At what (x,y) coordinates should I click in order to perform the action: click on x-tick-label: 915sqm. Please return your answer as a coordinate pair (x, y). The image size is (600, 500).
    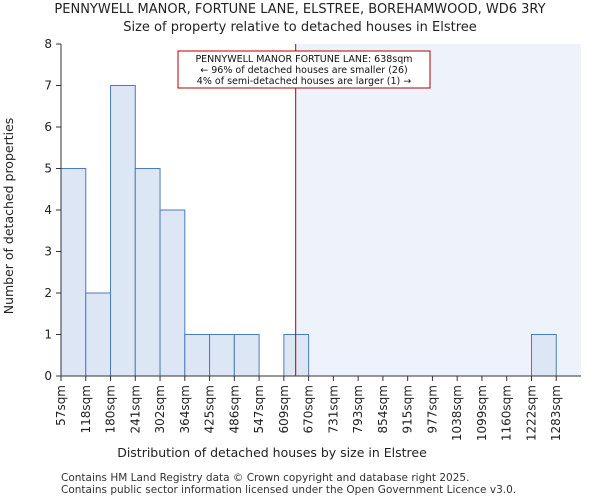
    Looking at the image, I should click on (408, 409).